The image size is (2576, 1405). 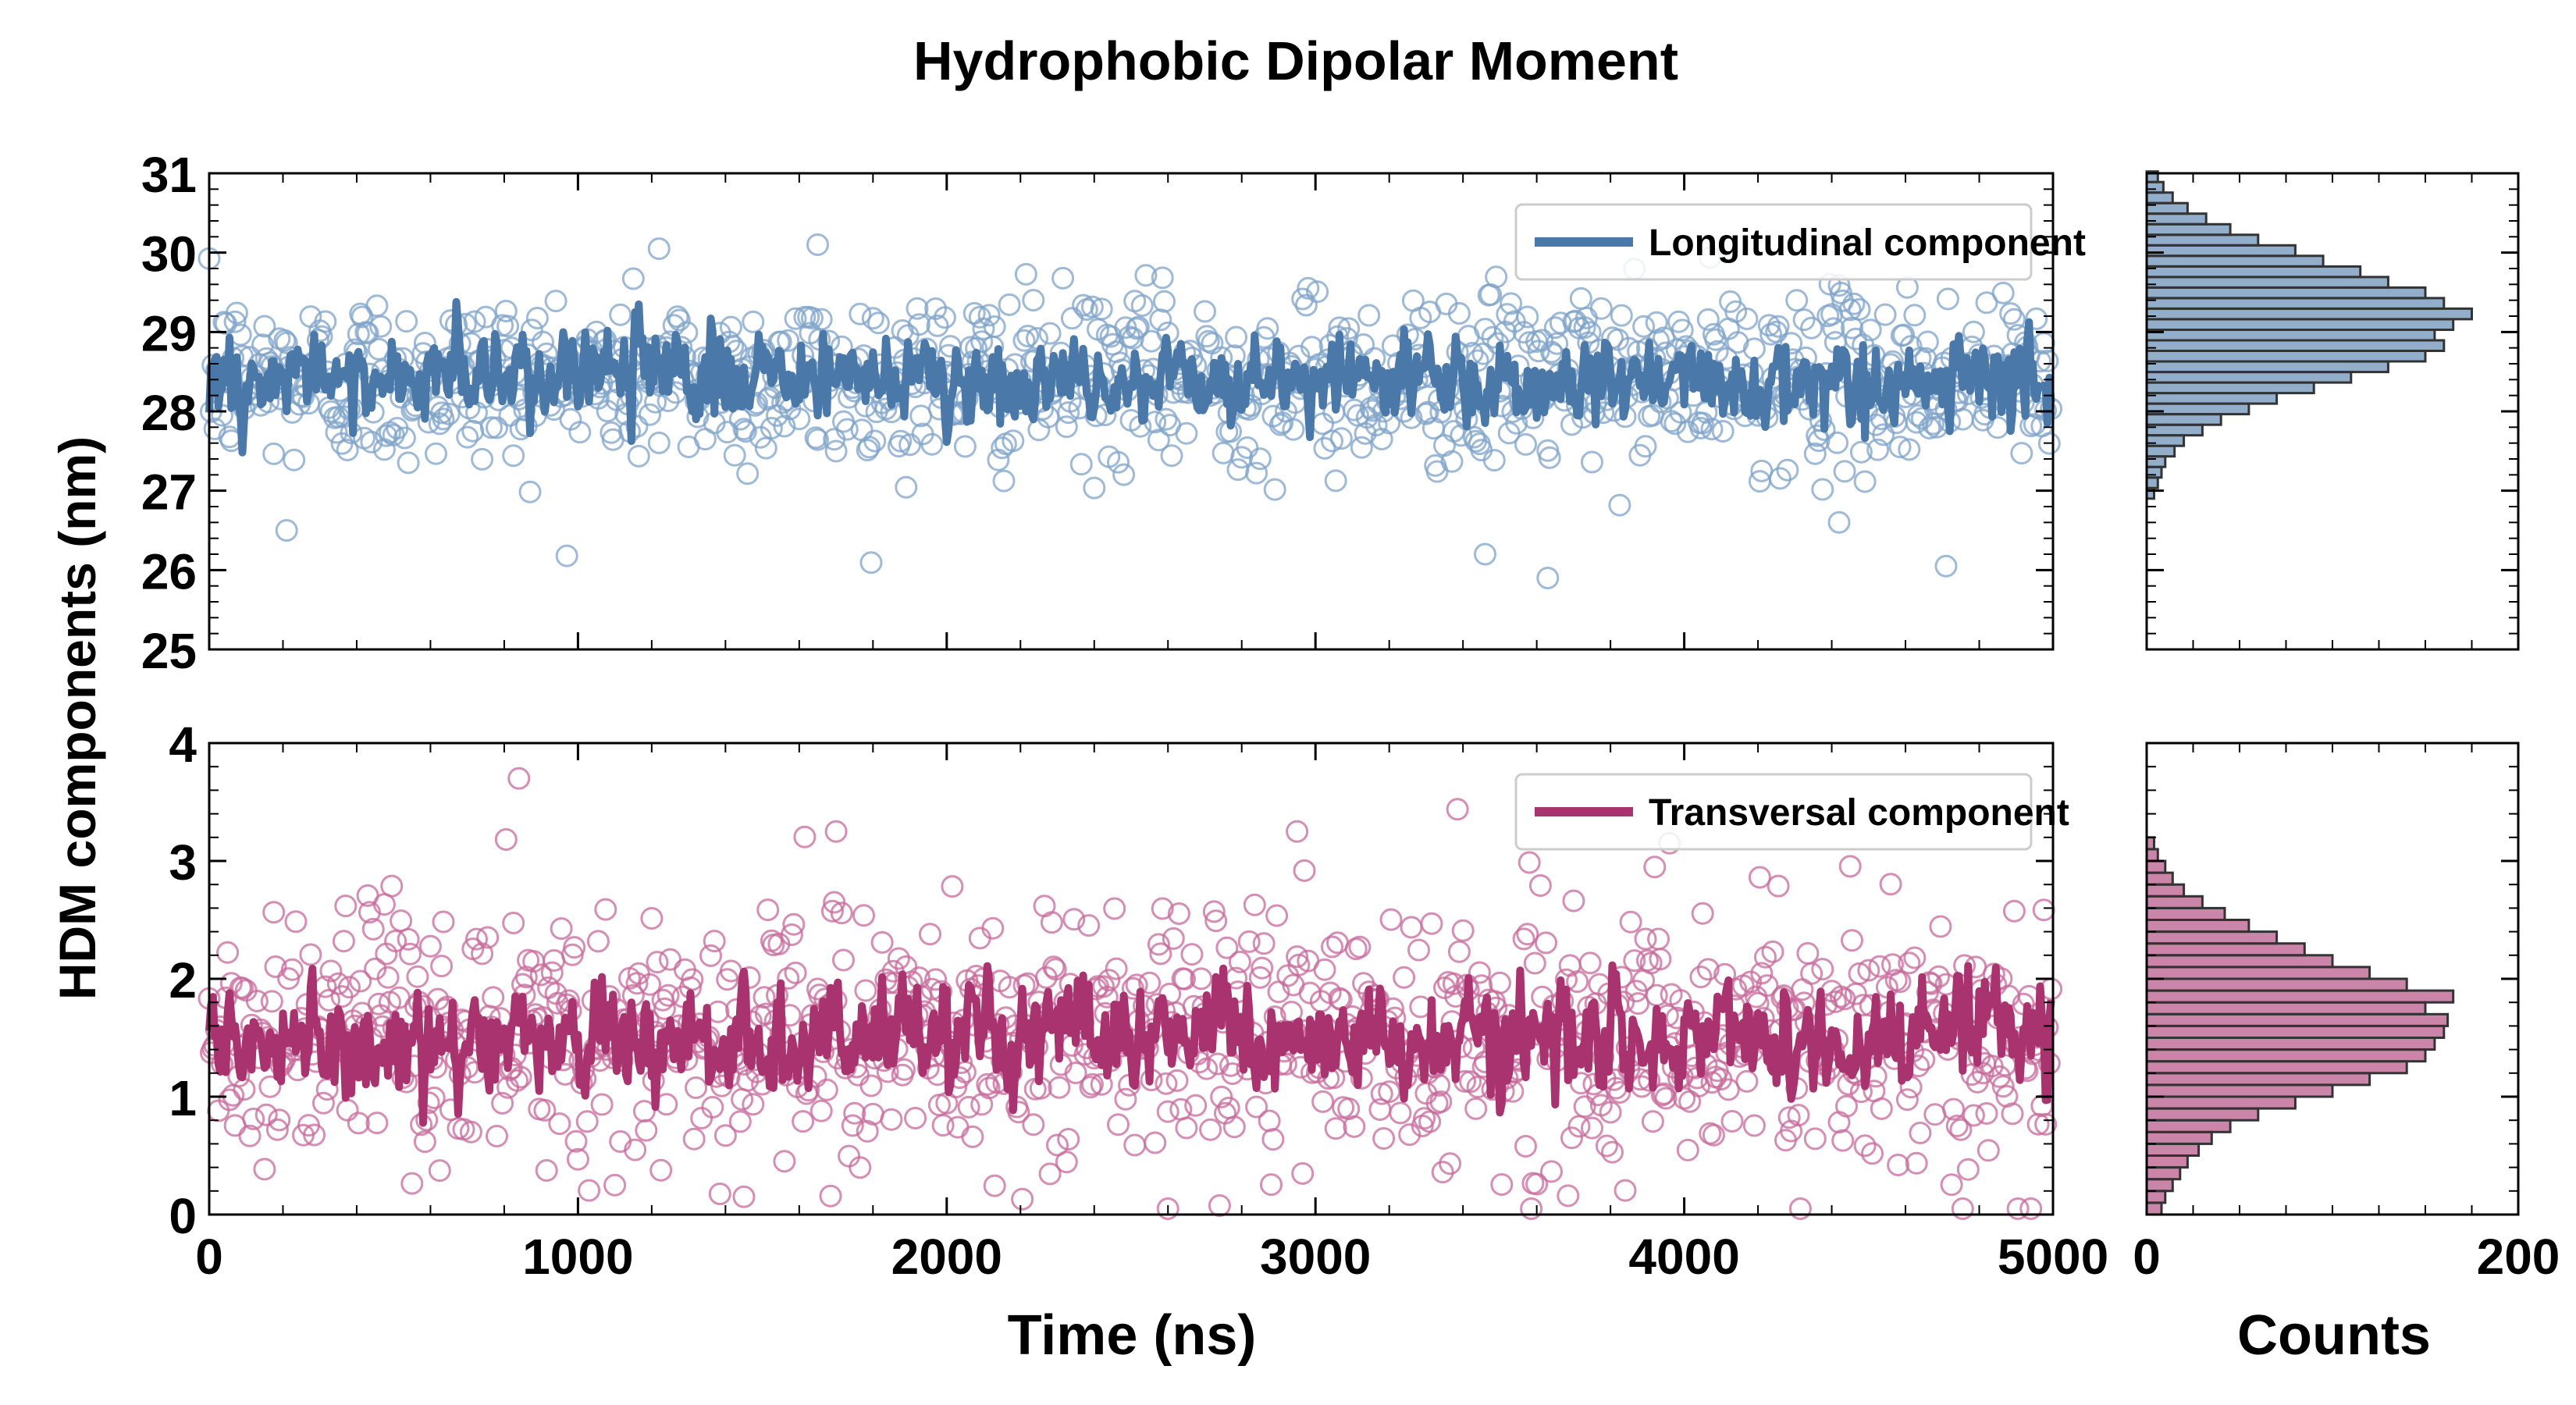 What do you see at coordinates (169, 333) in the screenshot?
I see `timeseries-y-tick-label: 29` at bounding box center [169, 333].